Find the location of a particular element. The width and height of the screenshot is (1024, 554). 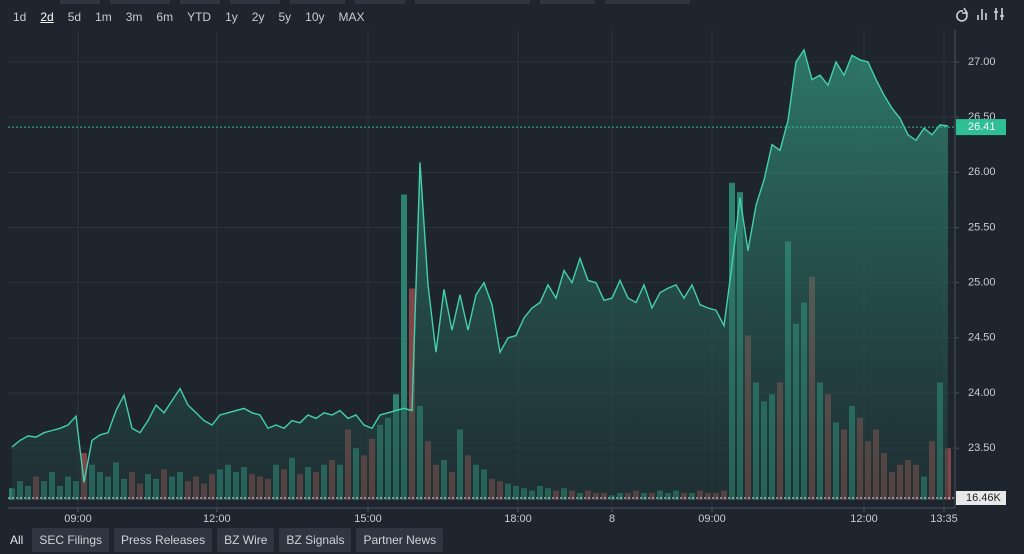

y-tick-label: 25.00 is located at coordinates (982, 283).